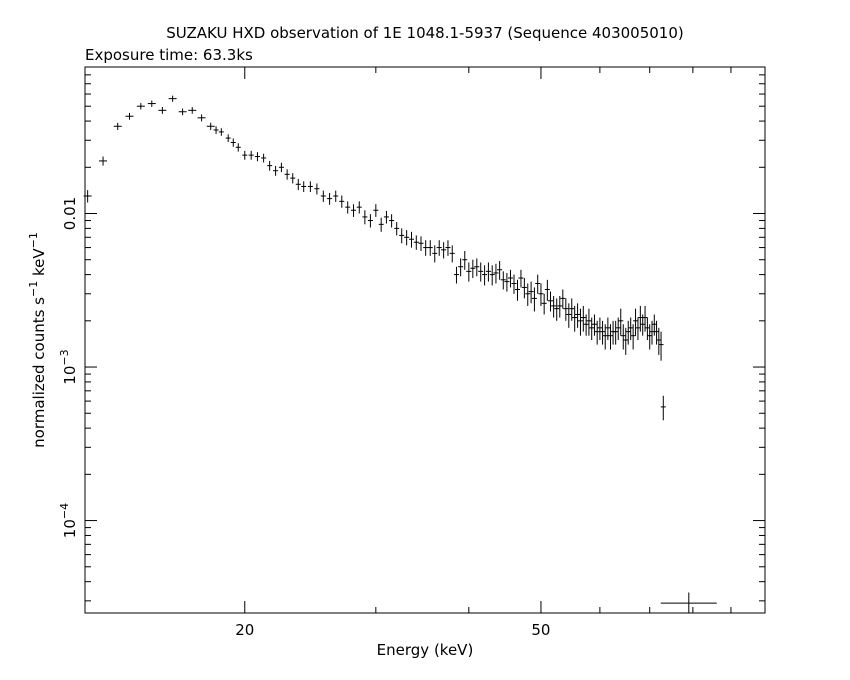 The height and width of the screenshot is (680, 850). I want to click on x-tick-label: 50, so click(540, 630).